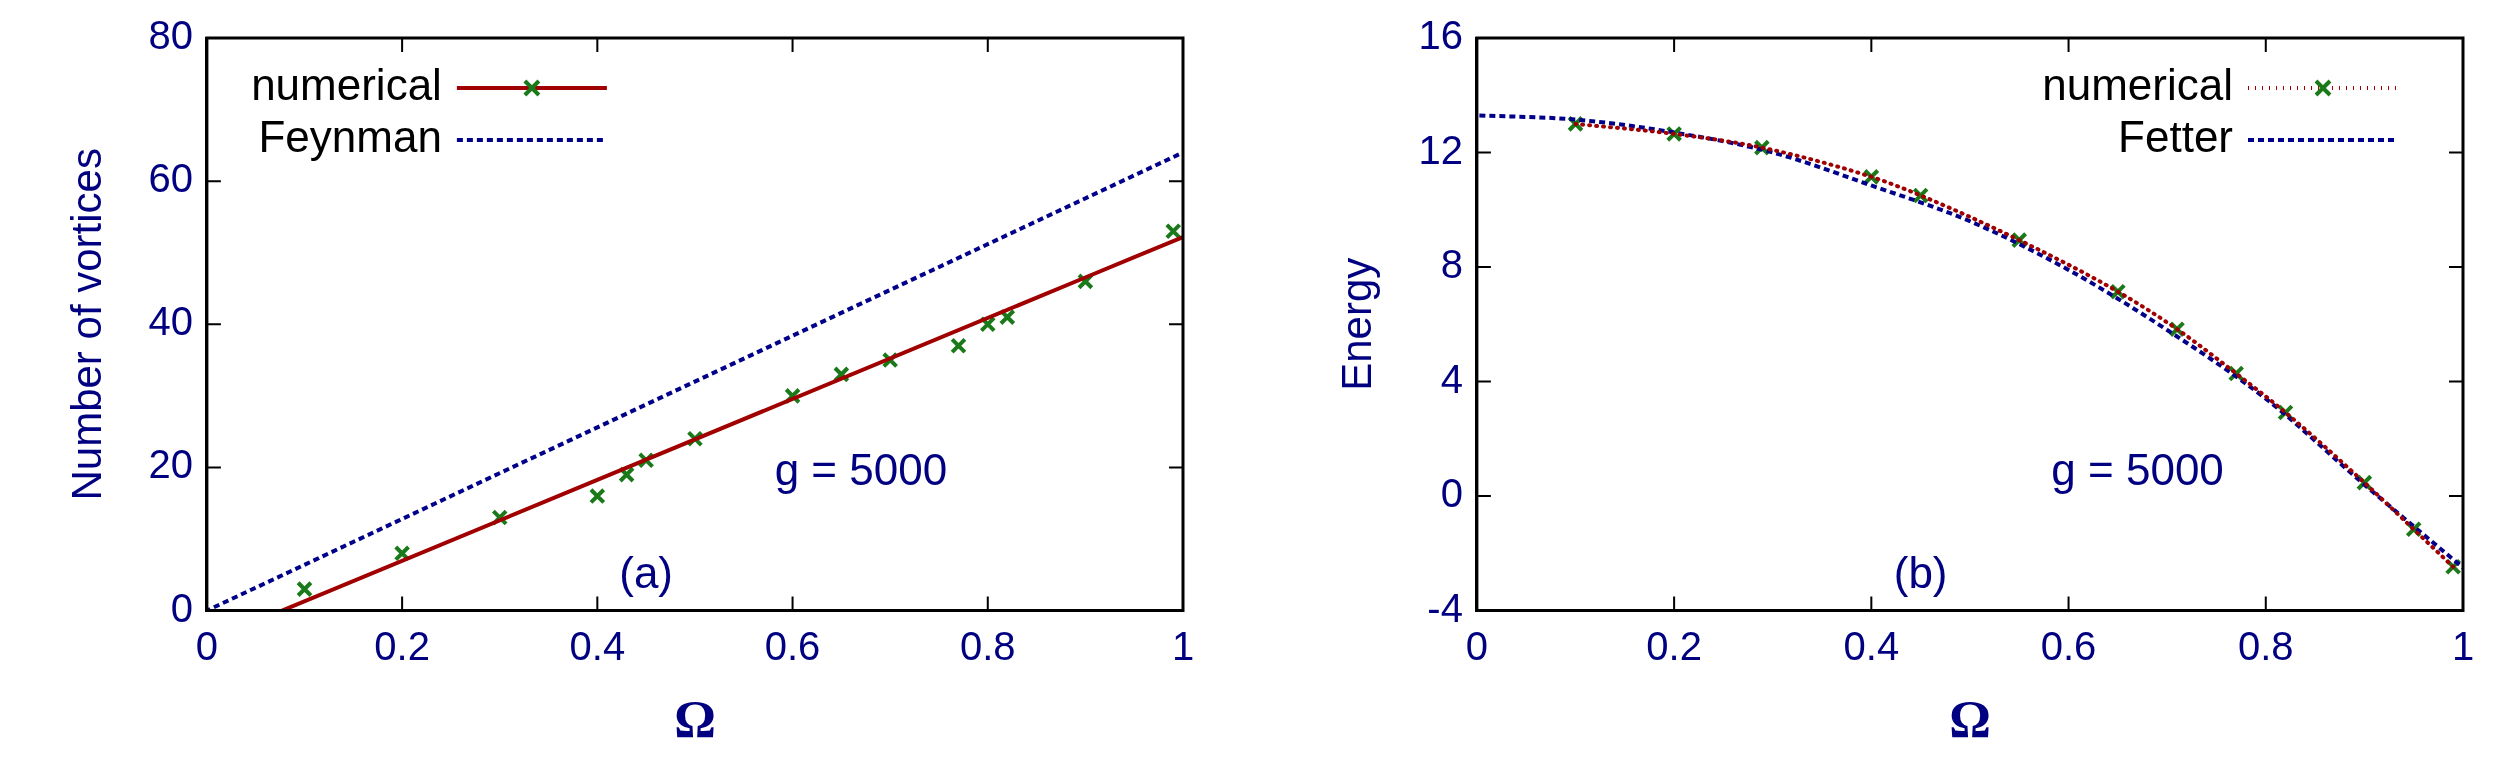 This screenshot has width=2511, height=769. I want to click on annotation: (a), so click(646, 573).